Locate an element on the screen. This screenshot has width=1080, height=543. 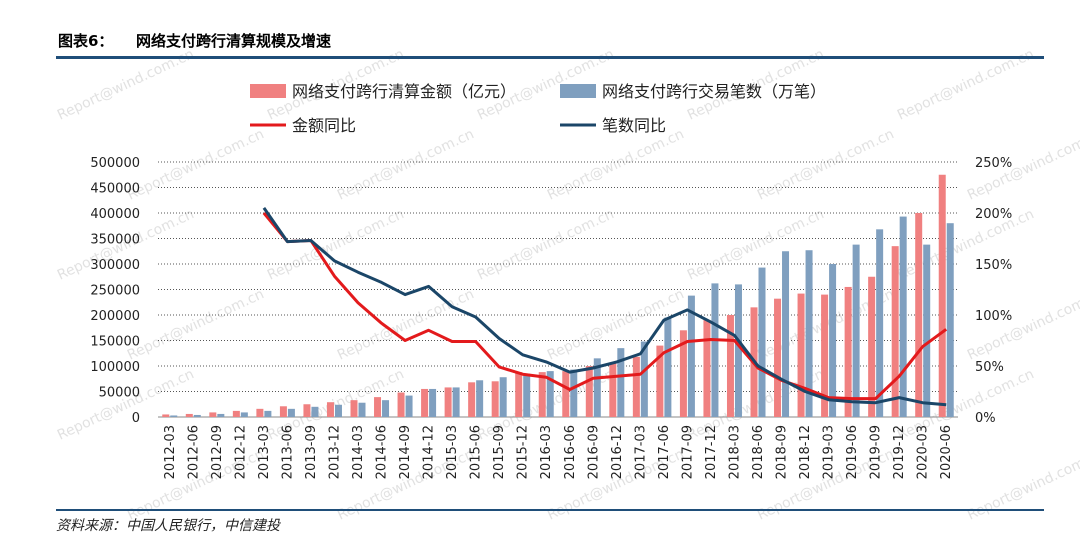
y-left-tick-label: 300000 is located at coordinates (115, 265).